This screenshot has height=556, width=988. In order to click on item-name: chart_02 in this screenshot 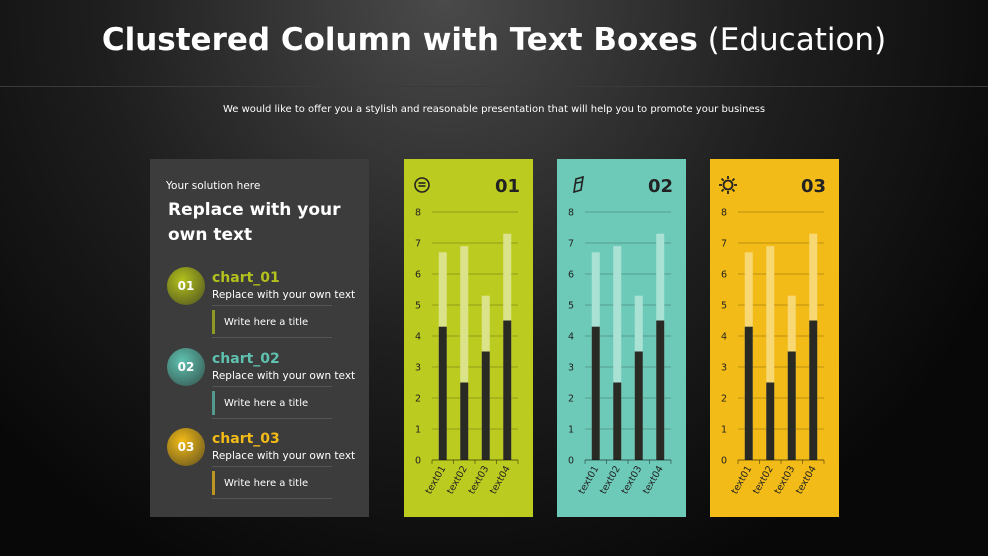, I will do `click(246, 358)`.